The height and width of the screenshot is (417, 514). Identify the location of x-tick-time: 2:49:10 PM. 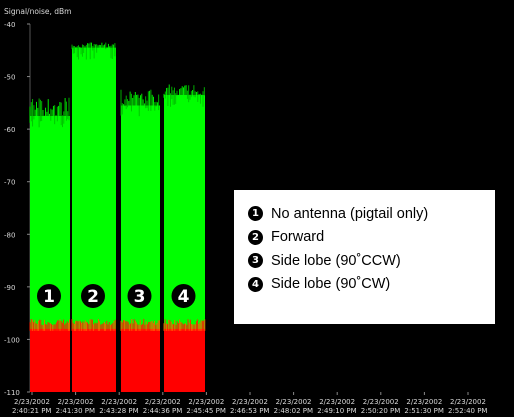
(336, 411).